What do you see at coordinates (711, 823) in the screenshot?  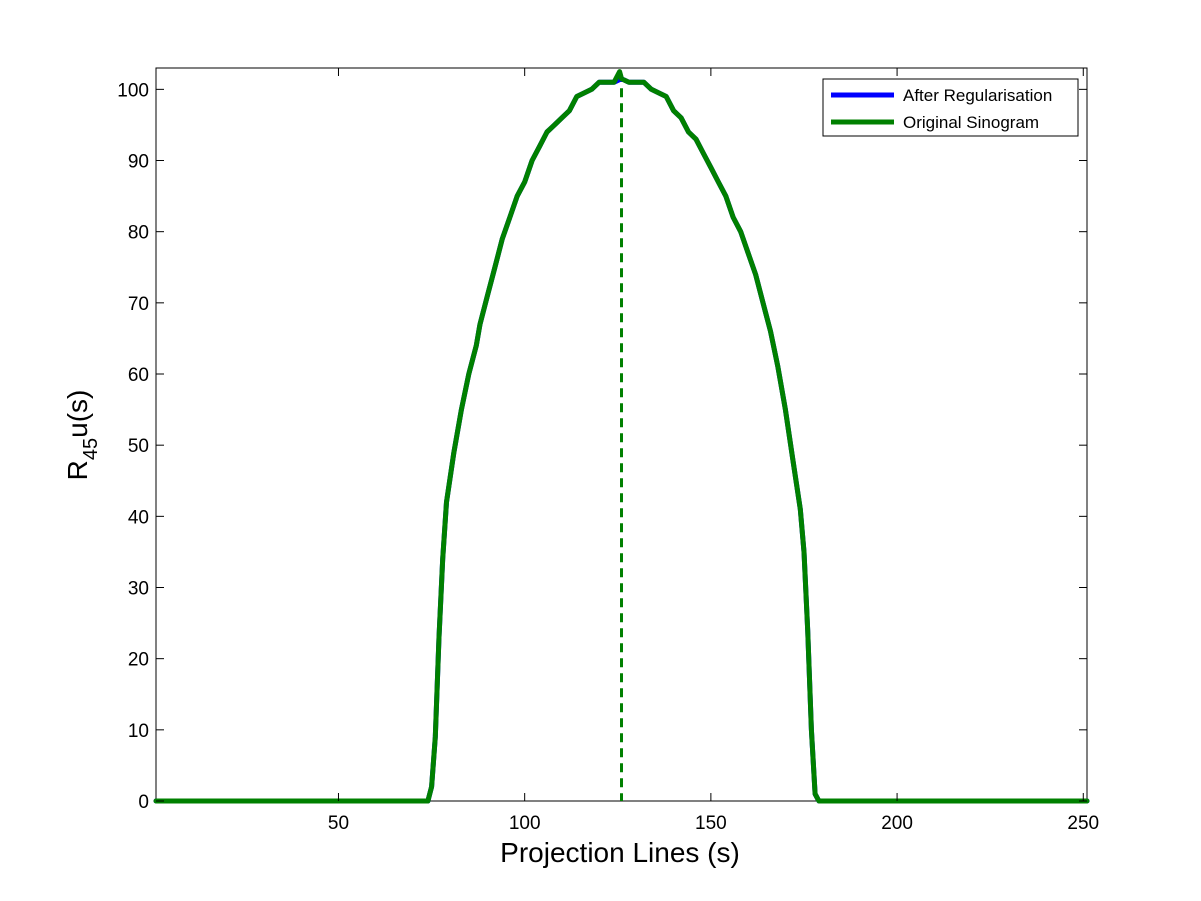 I see `x-tick-label: 150` at bounding box center [711, 823].